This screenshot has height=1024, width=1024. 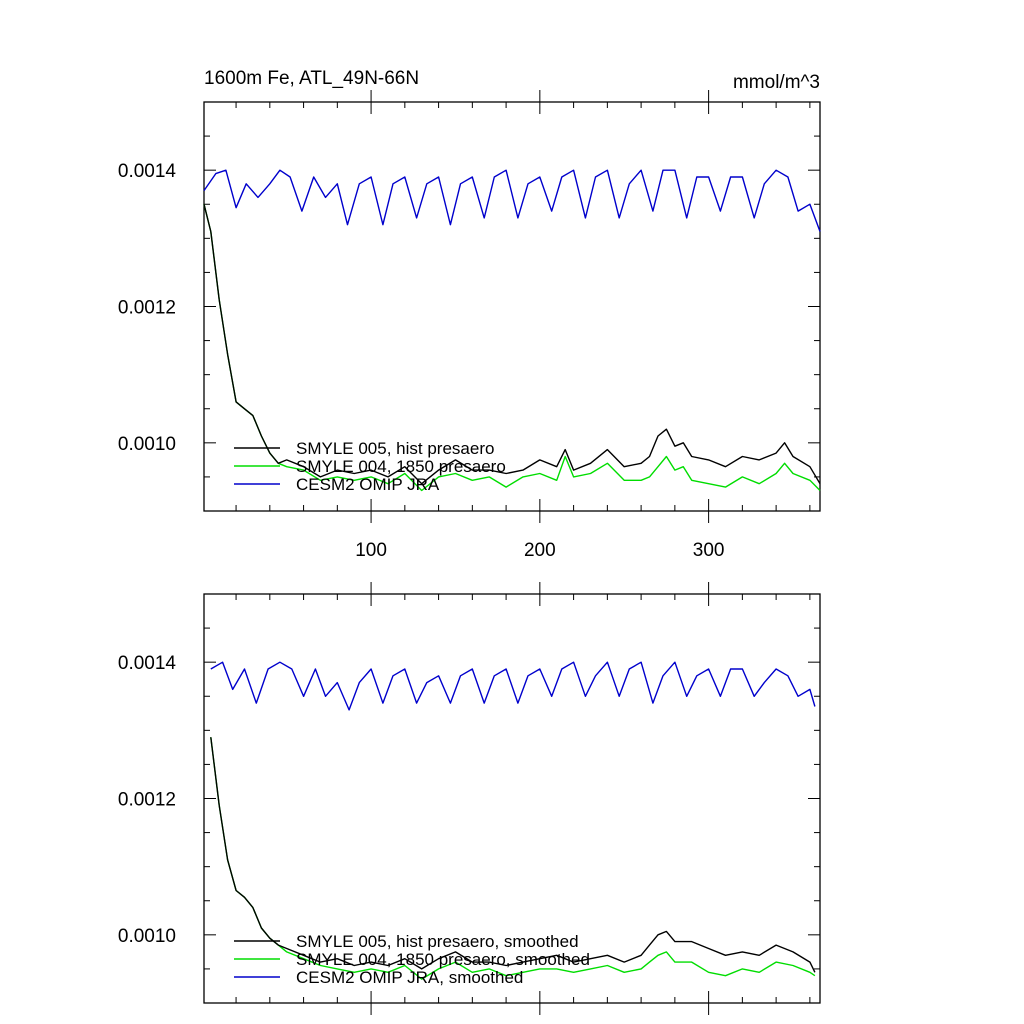 I want to click on legend-label: SMYLE 005, hist presaero, smoothed, so click(x=437, y=941).